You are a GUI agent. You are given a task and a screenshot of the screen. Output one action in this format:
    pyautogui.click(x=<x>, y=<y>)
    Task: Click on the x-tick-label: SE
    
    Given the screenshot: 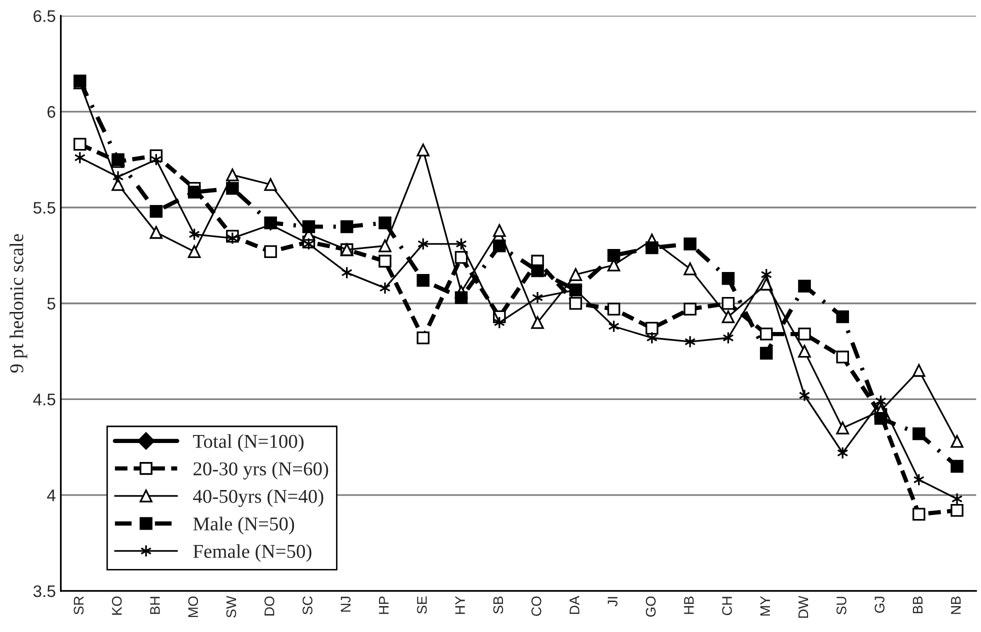 What is the action you would take?
    pyautogui.click(x=422, y=605)
    